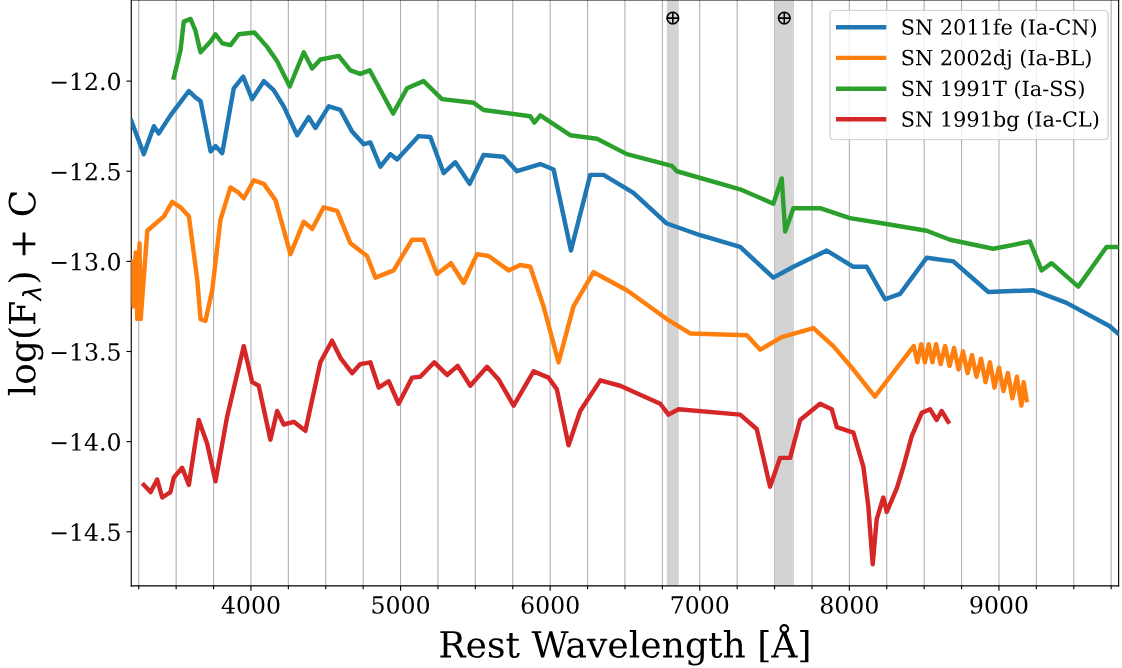 Image resolution: width=1122 pixels, height=668 pixels. Describe the element at coordinates (85, 351) in the screenshot. I see `y-tick-label: −13.5` at that location.